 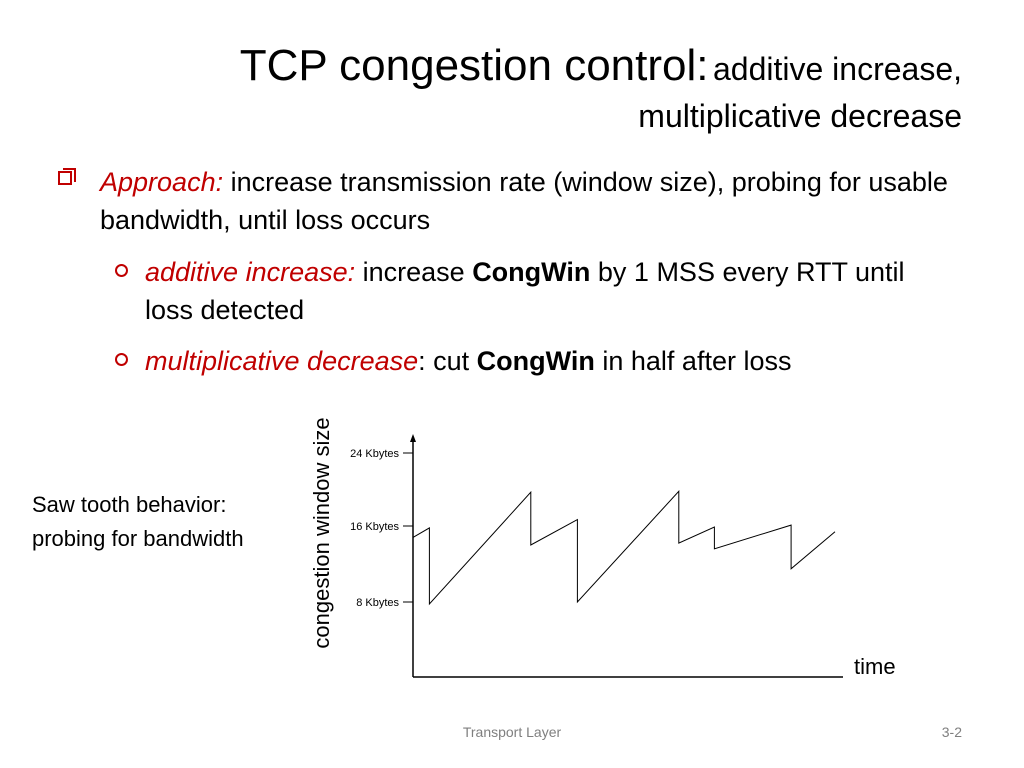 I want to click on y-tick-label: 24 Kbytes, so click(x=374, y=454).